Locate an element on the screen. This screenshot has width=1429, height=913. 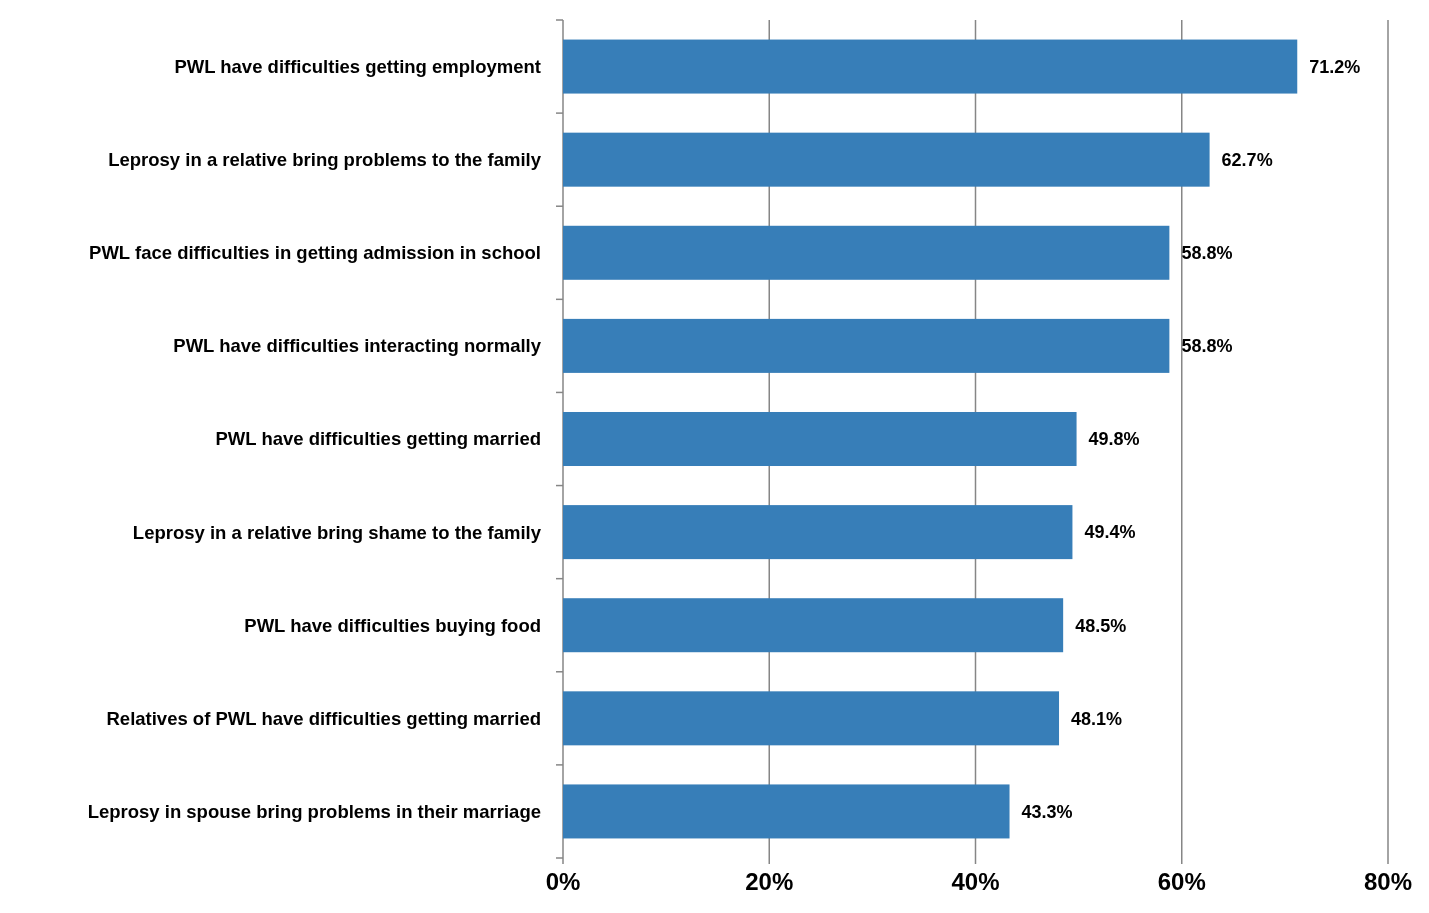
data-label: 62.7% is located at coordinates (1247, 159).